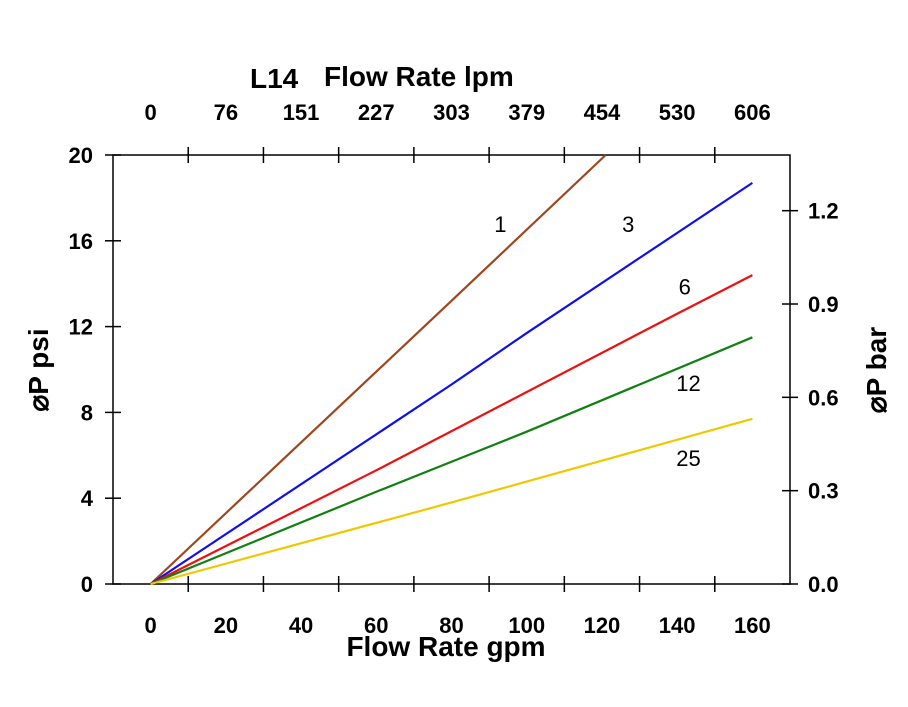 The image size is (908, 707). What do you see at coordinates (526, 625) in the screenshot?
I see `x-tick-label: 100` at bounding box center [526, 625].